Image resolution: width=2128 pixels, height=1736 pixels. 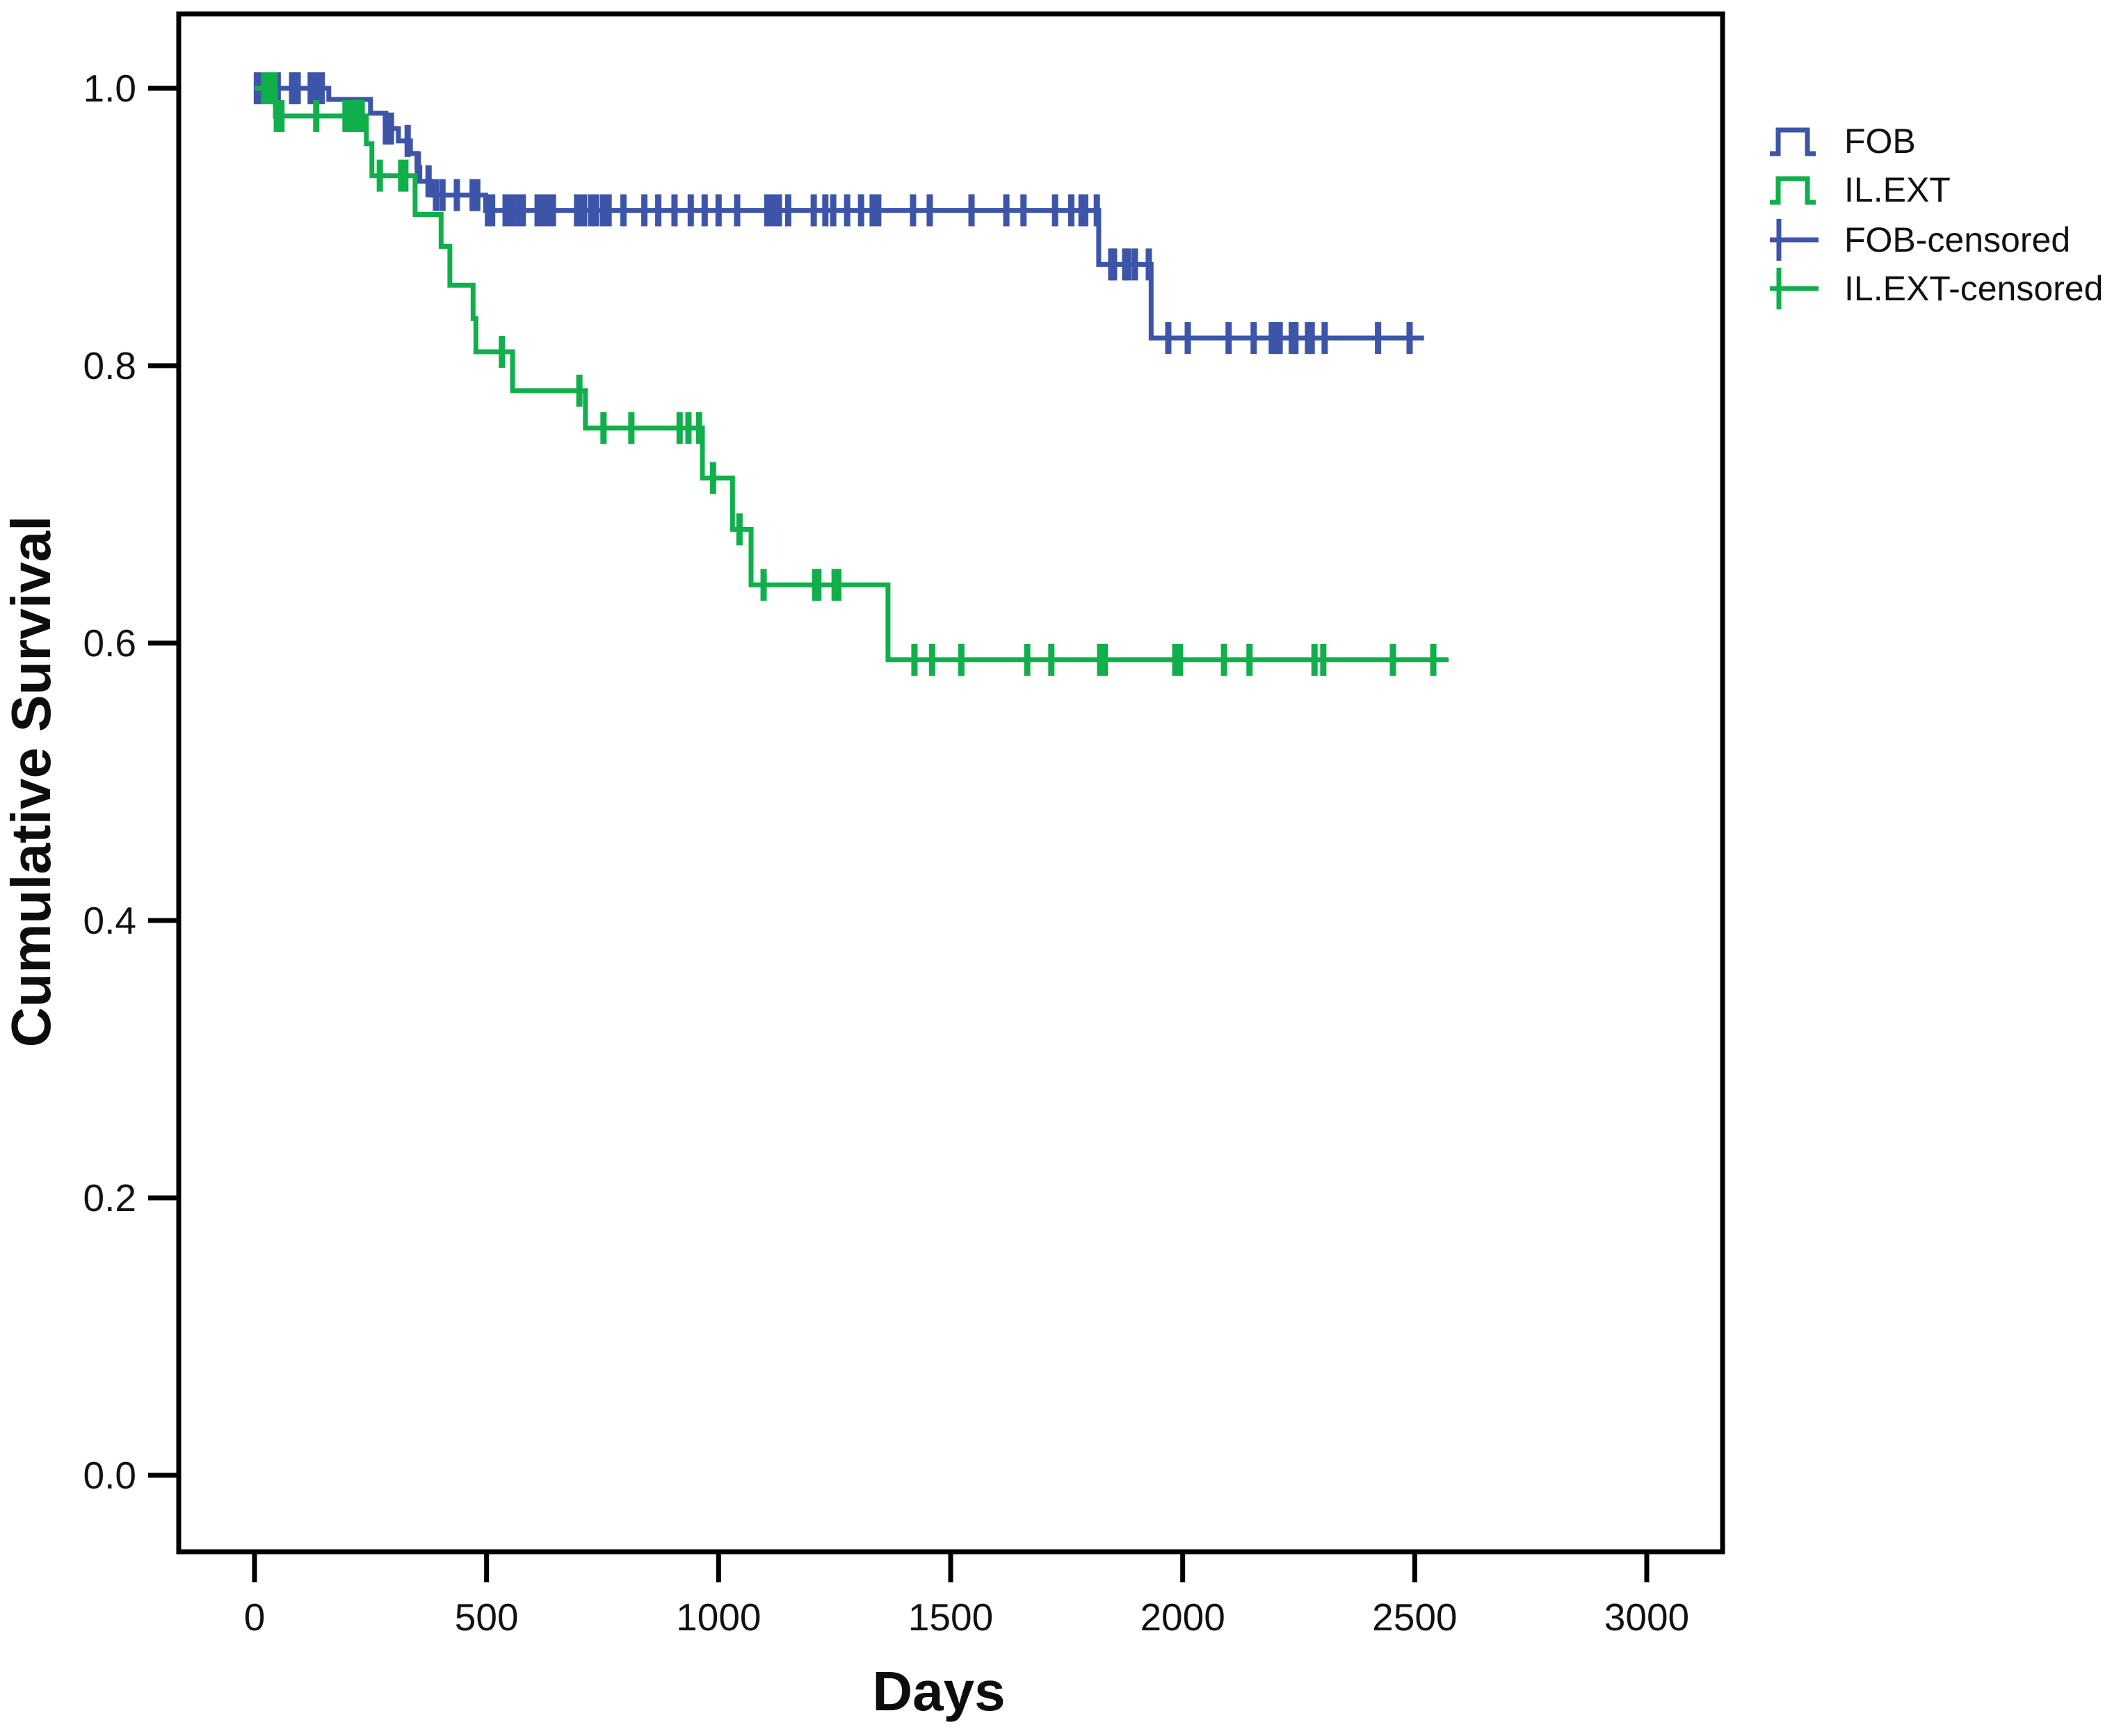 I want to click on legend-label-il-ext-censored: IL.EXT-censored, so click(x=1973, y=288).